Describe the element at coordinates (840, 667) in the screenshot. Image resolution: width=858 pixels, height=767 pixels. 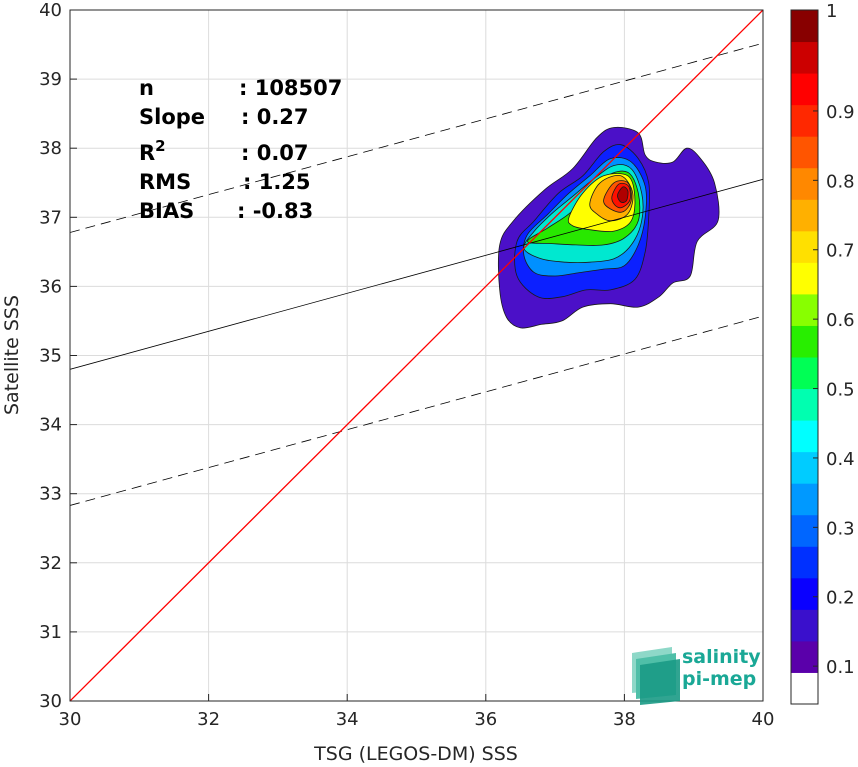
I see `colorbar-tick-label: 0.1` at that location.